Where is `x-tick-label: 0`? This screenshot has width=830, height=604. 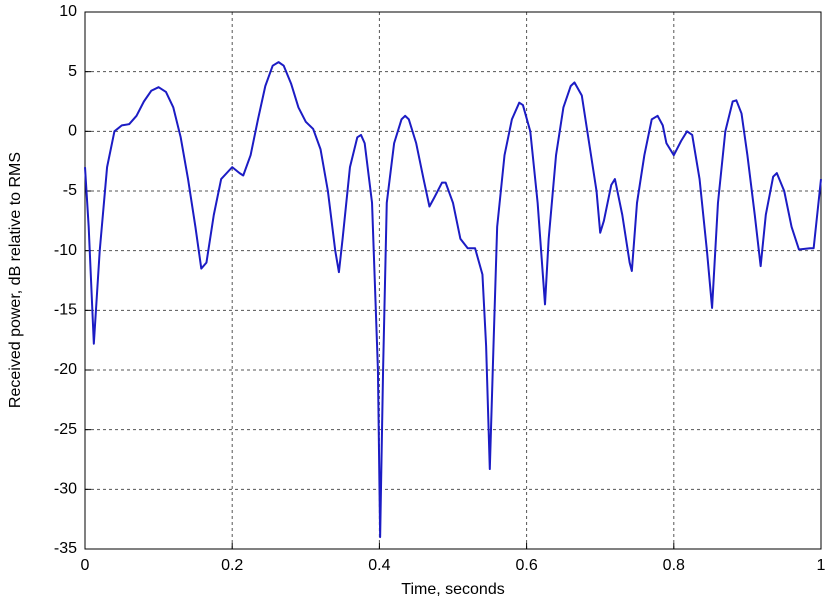
x-tick-label: 0 is located at coordinates (85, 565).